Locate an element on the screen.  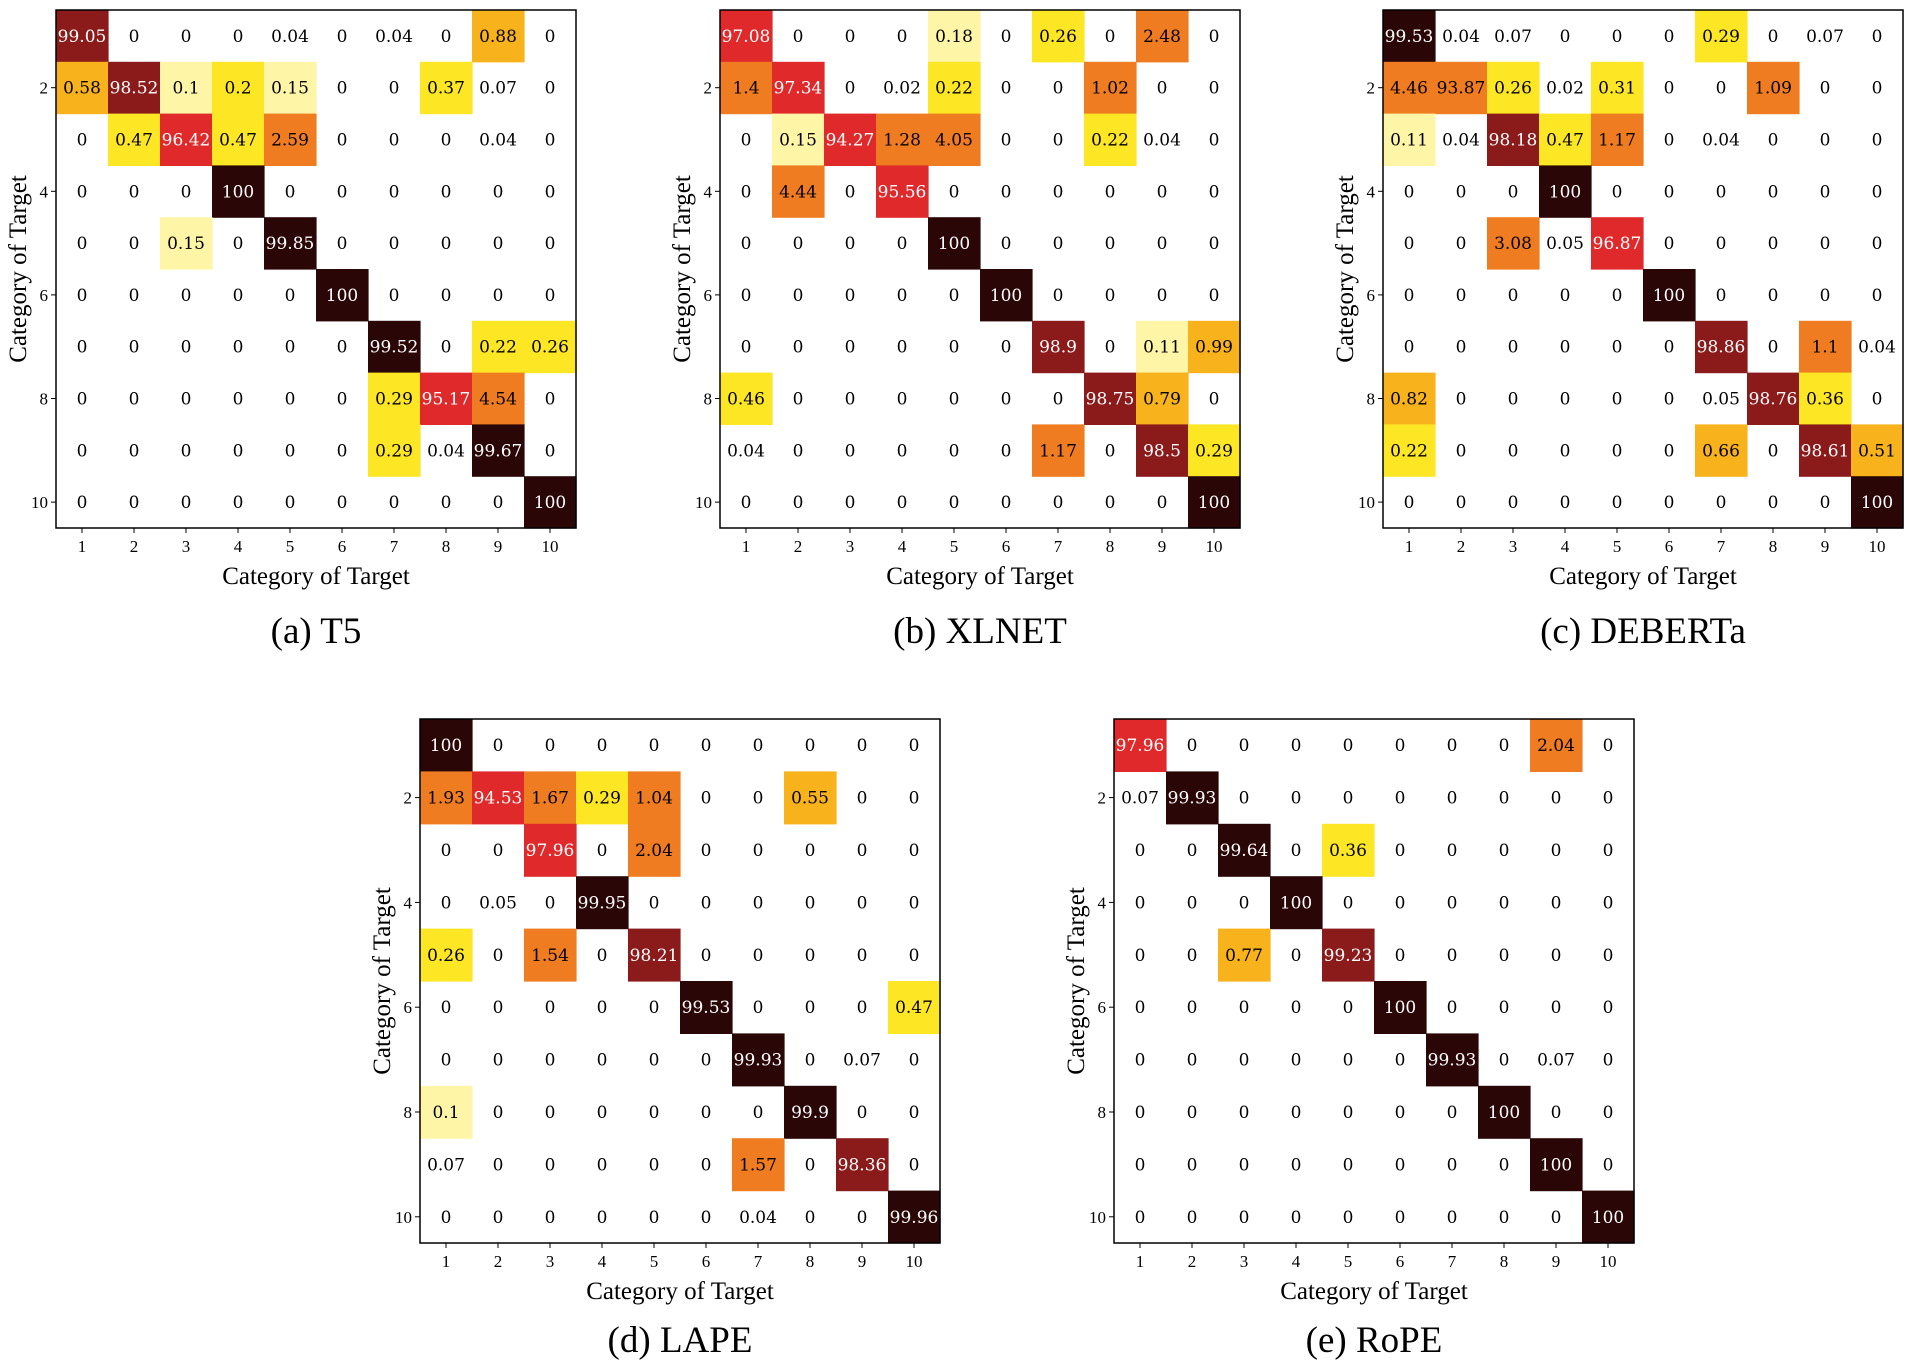
cell-value-label: 0.47 is located at coordinates (238, 141).